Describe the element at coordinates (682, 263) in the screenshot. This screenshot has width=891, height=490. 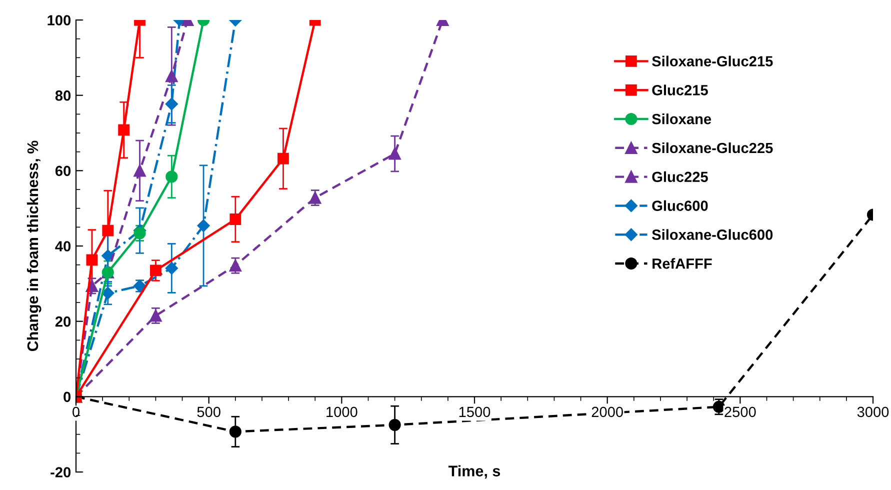
I see `legend-label: RefAFFF` at that location.